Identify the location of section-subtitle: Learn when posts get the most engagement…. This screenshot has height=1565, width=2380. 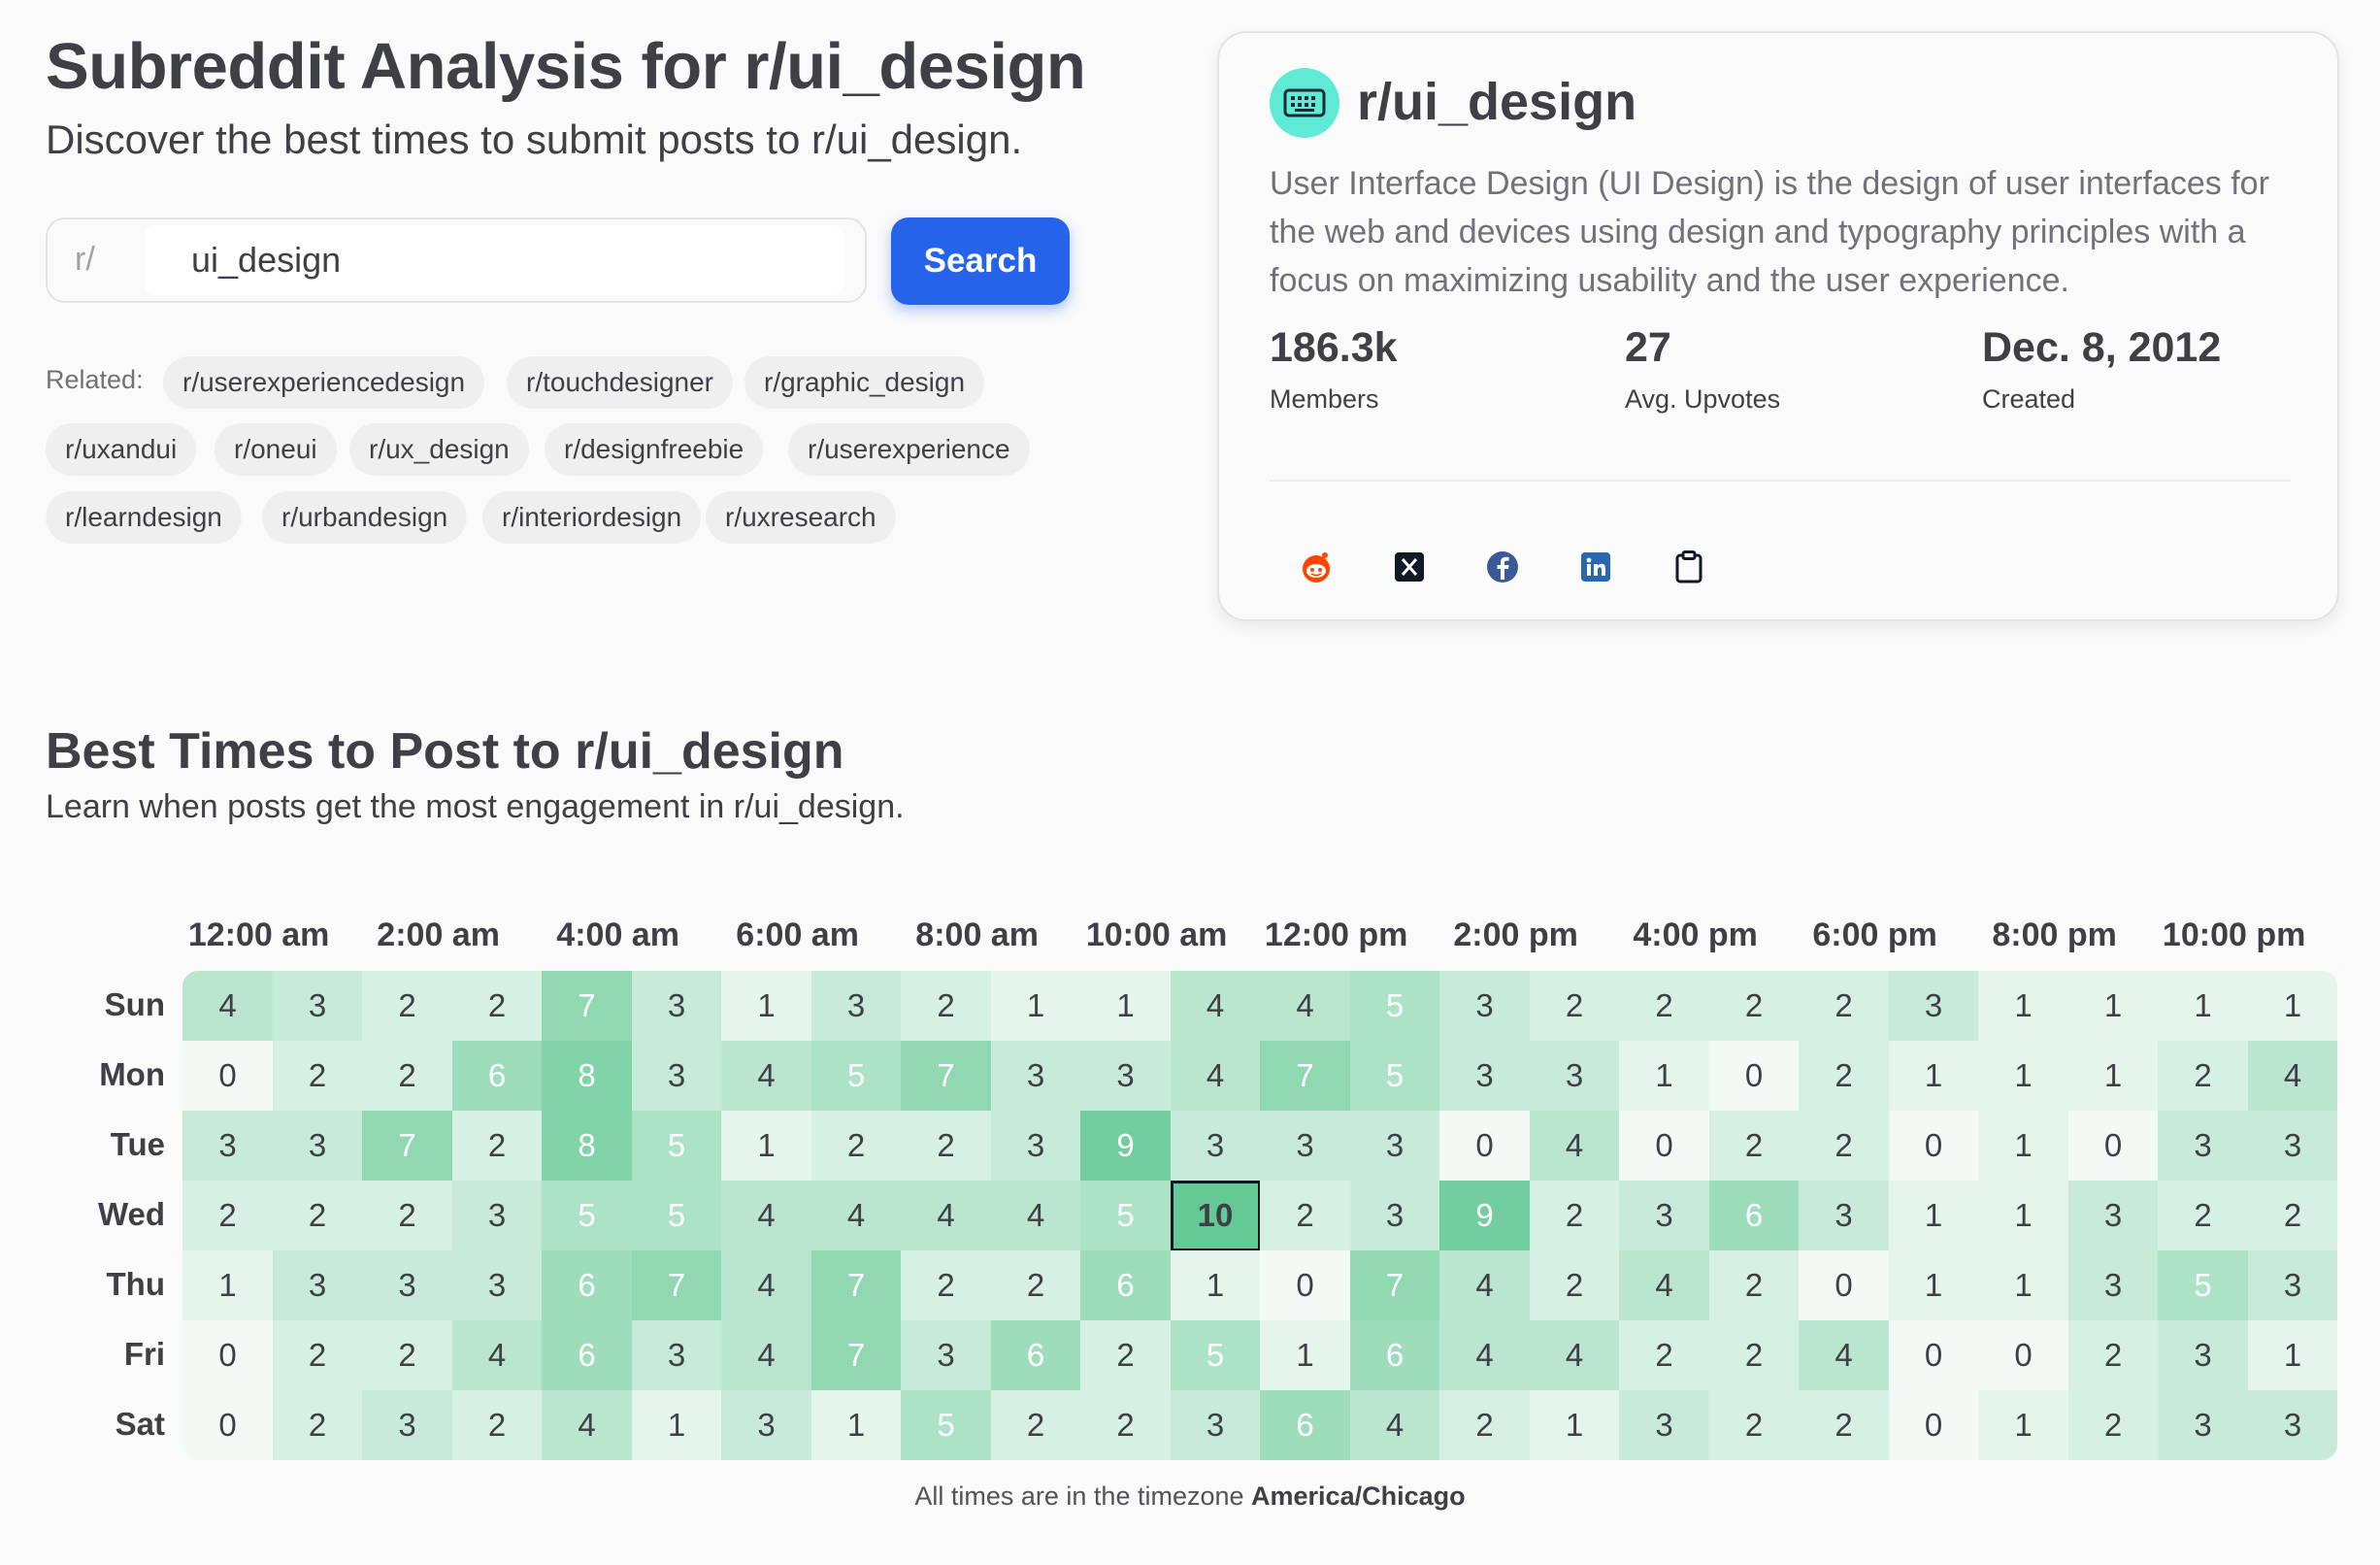
(475, 806).